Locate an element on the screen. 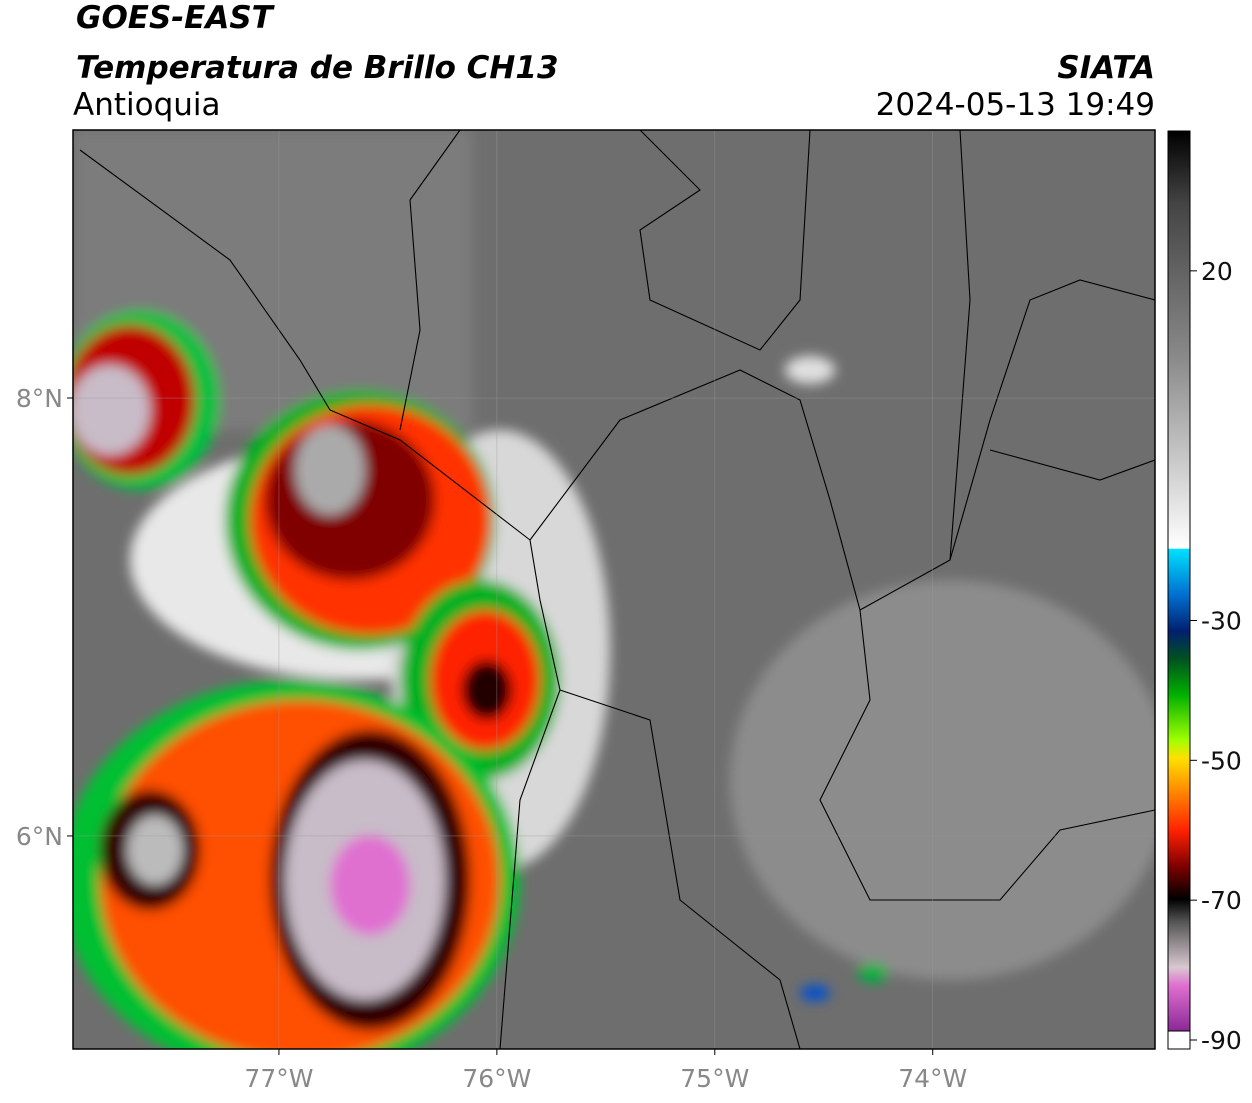 The height and width of the screenshot is (1103, 1252). colorbar-tick-label: -70 is located at coordinates (1221, 900).